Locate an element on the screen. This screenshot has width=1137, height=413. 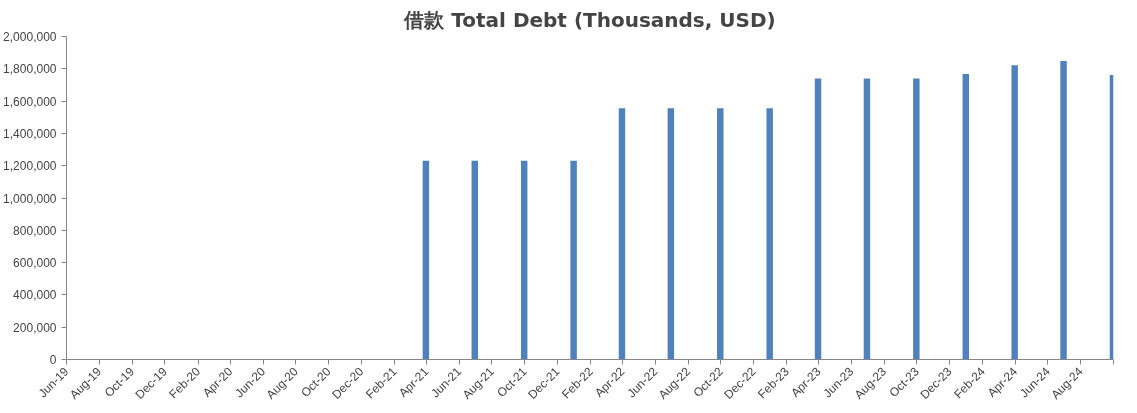
y-tick-label: 1,000,000 is located at coordinates (30, 198).